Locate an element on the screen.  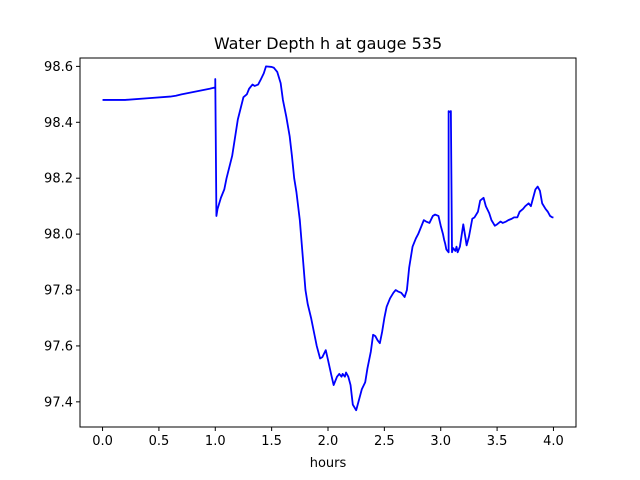
x-tick-label: 3.5 is located at coordinates (497, 441).